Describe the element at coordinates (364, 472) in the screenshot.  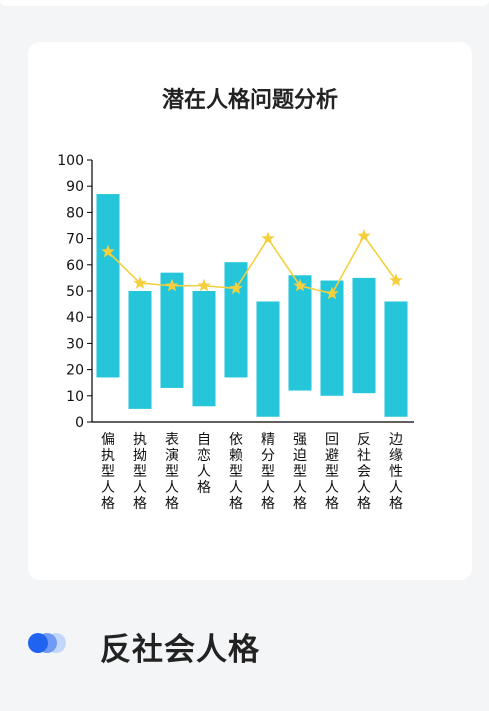
I see `x-tick-label: 反社会人格` at that location.